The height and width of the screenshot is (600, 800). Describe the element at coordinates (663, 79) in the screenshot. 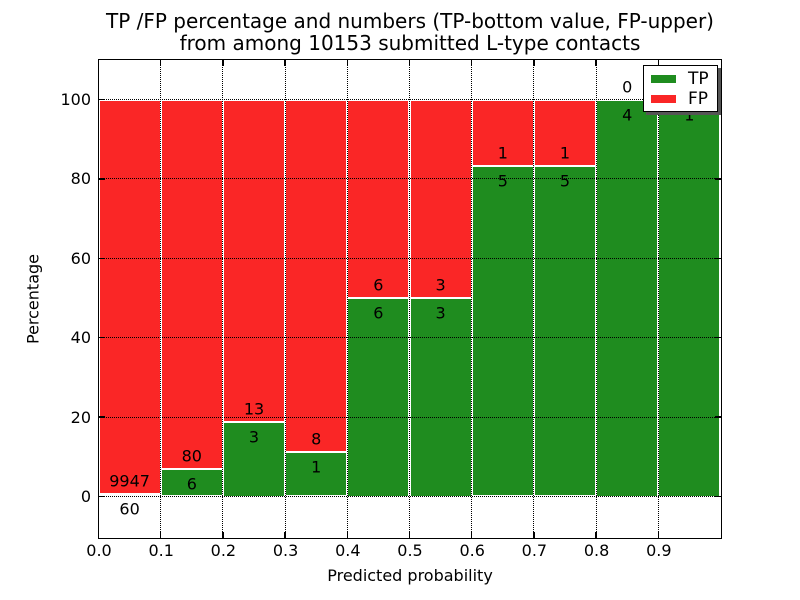

I see `legend-tp-swatch` at that location.